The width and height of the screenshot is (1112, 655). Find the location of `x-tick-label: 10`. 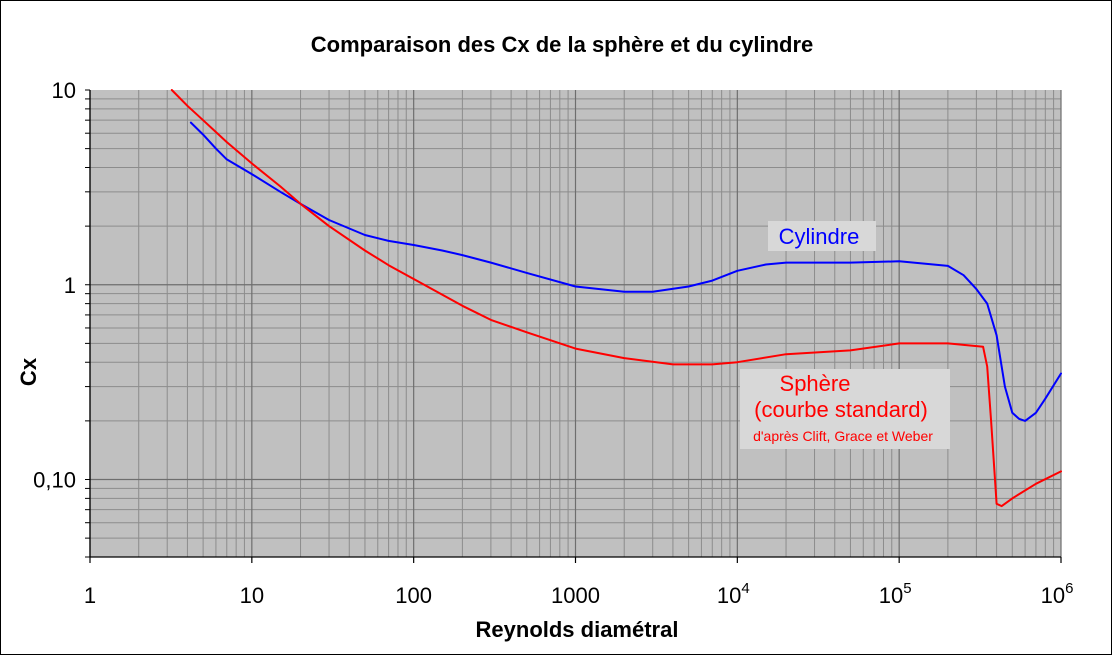

x-tick-label: 10 is located at coordinates (252, 595).